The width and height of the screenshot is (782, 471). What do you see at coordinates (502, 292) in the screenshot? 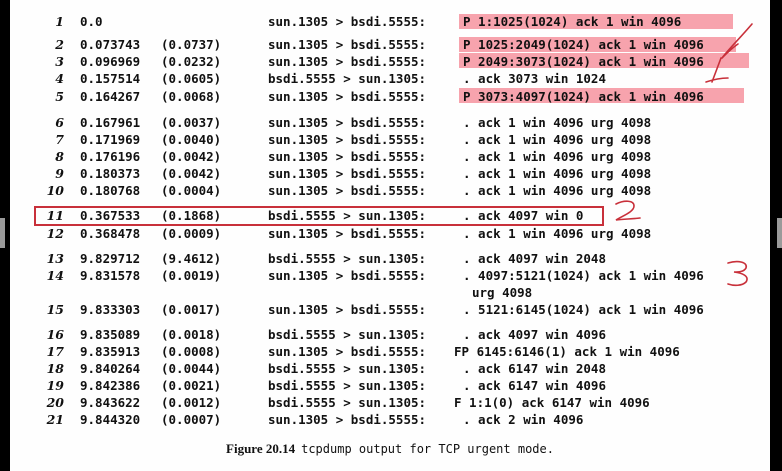
I see `segment-info: urg 4098` at bounding box center [502, 292].